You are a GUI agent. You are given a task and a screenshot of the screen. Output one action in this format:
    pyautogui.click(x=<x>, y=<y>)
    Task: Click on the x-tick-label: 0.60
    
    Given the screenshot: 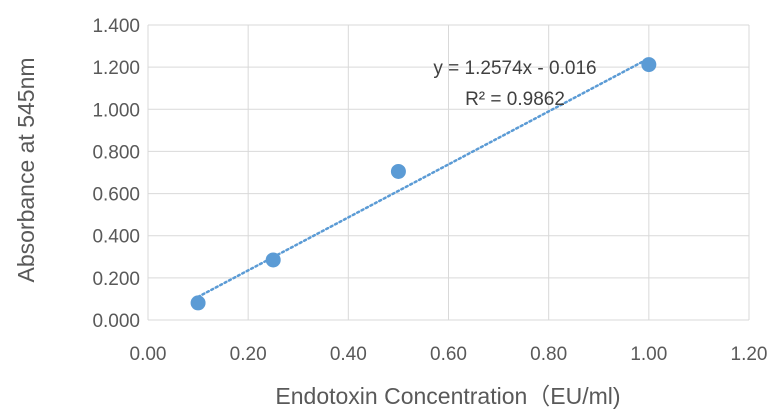 What is the action you would take?
    pyautogui.click(x=448, y=354)
    